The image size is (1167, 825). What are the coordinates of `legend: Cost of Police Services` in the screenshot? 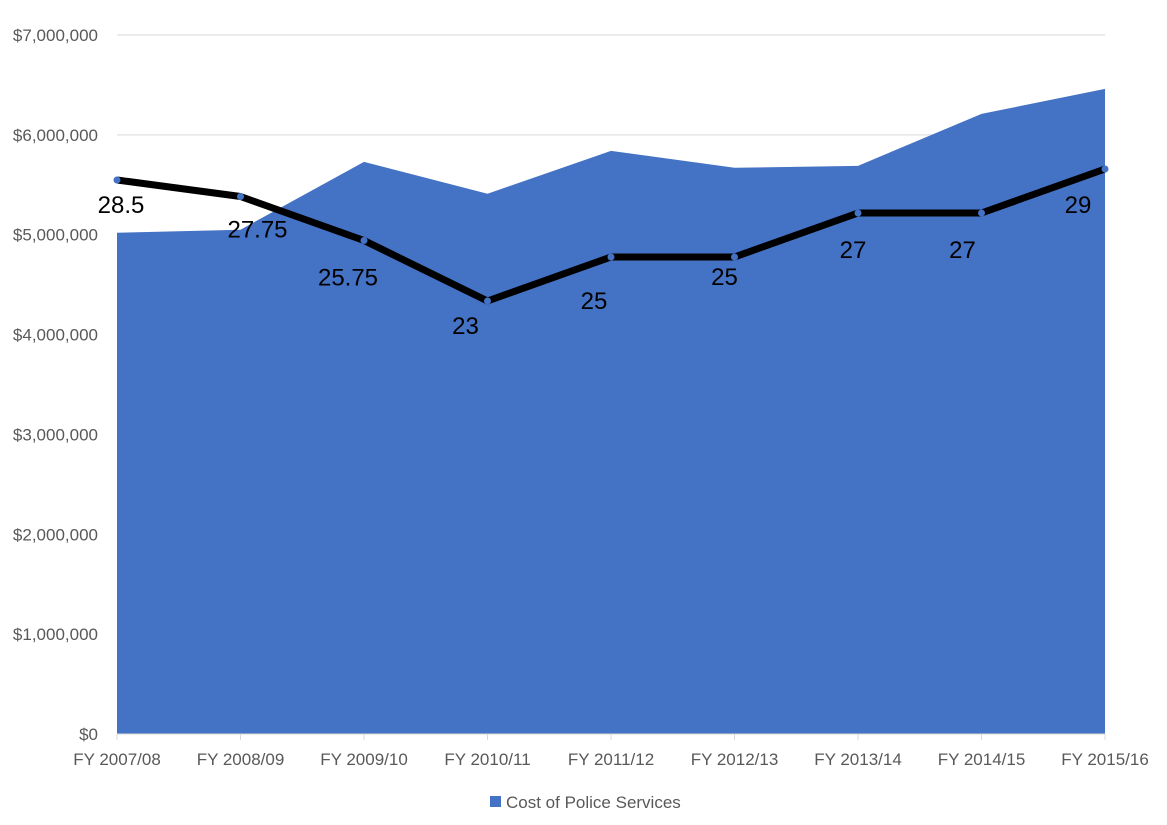 It's located at (585, 802).